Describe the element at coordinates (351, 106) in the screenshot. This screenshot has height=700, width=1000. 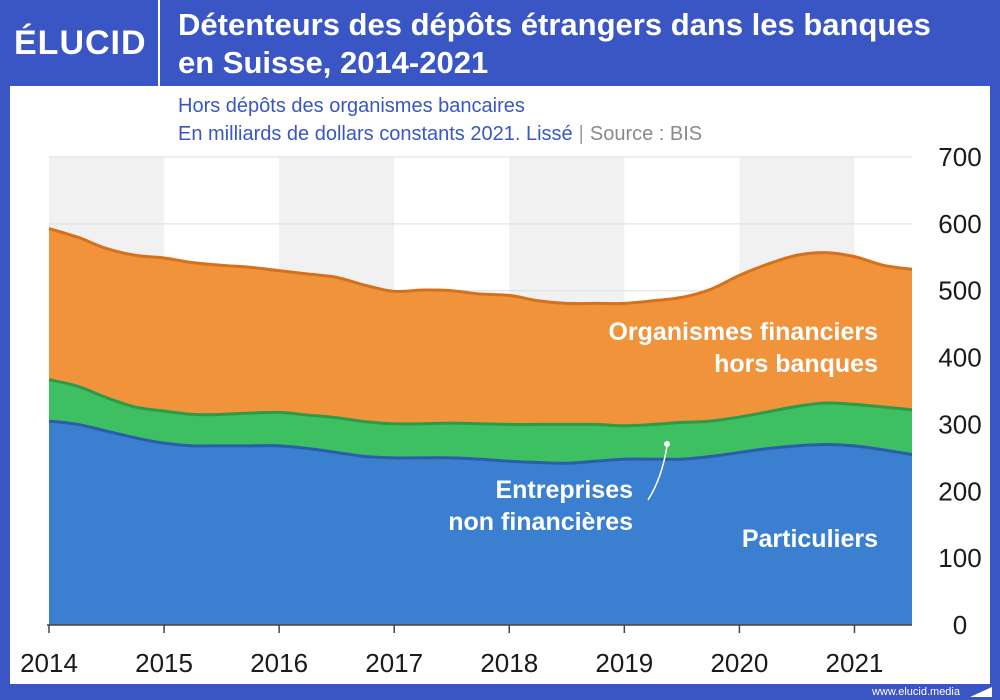
I see `subtitle-line1: Hors dépôts des organismes bancaires` at that location.